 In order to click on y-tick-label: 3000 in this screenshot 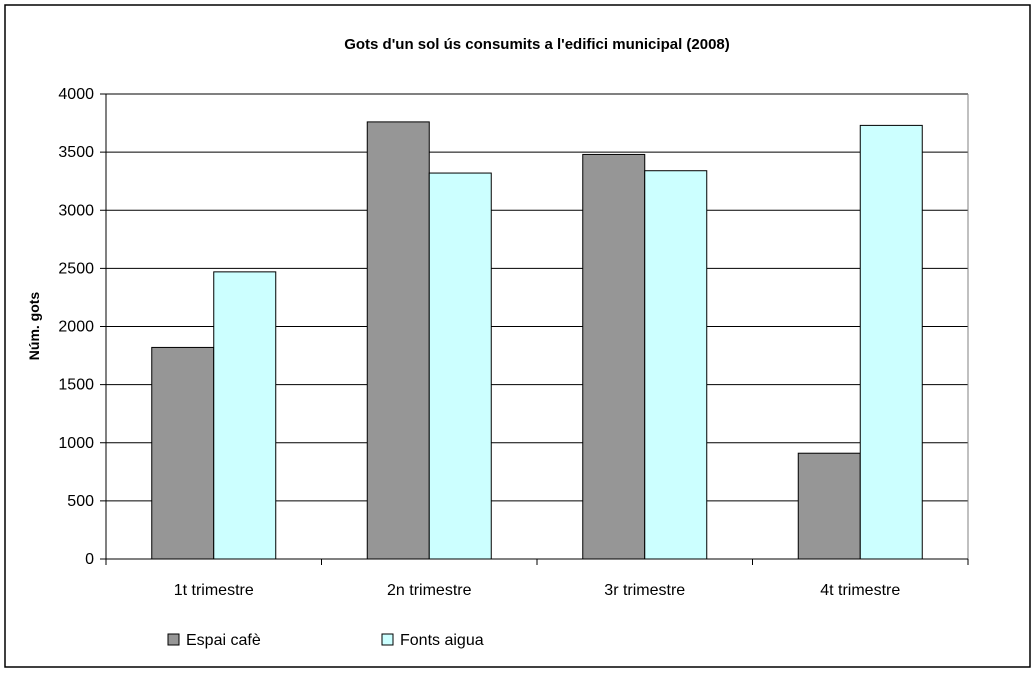, I will do `click(76, 210)`.